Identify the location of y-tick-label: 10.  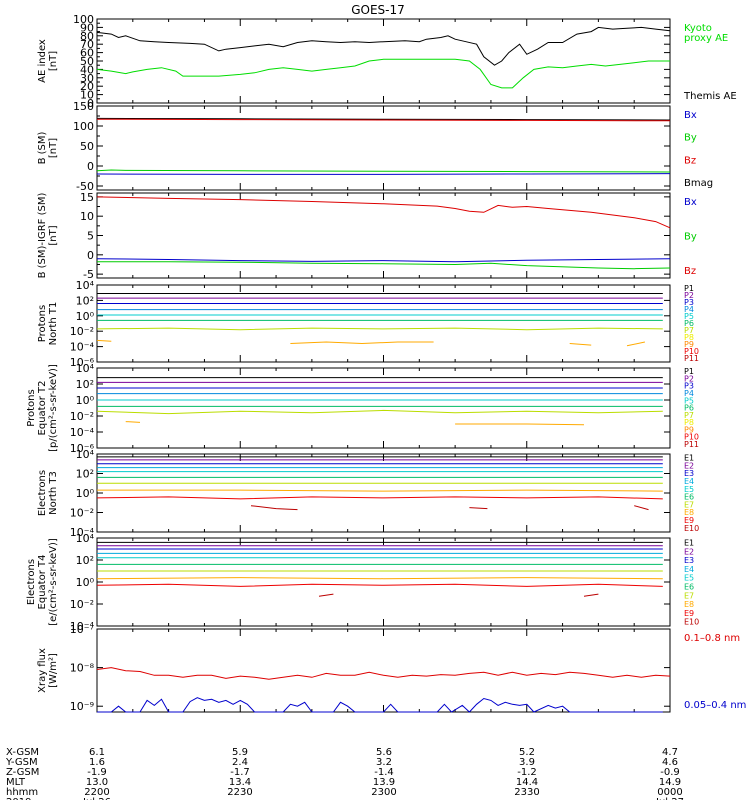
(87, 216).